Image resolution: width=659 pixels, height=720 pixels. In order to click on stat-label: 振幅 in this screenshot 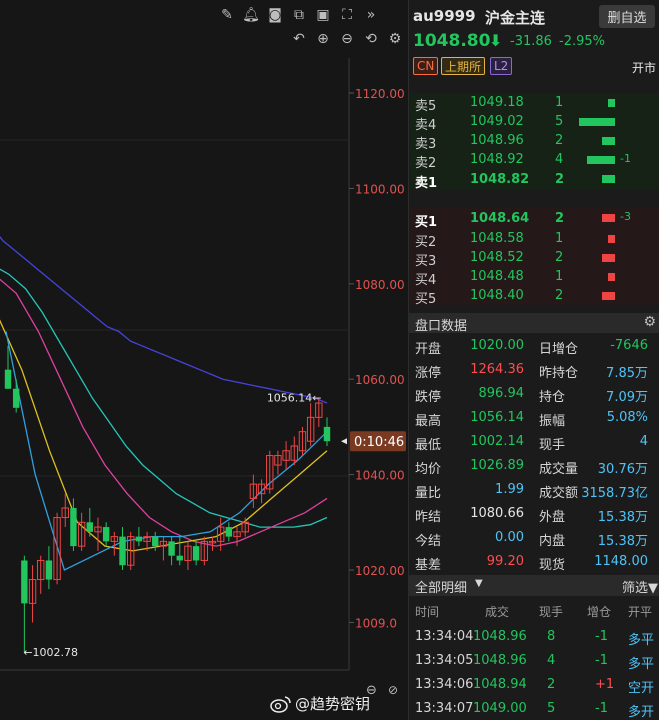, I will do `click(552, 421)`.